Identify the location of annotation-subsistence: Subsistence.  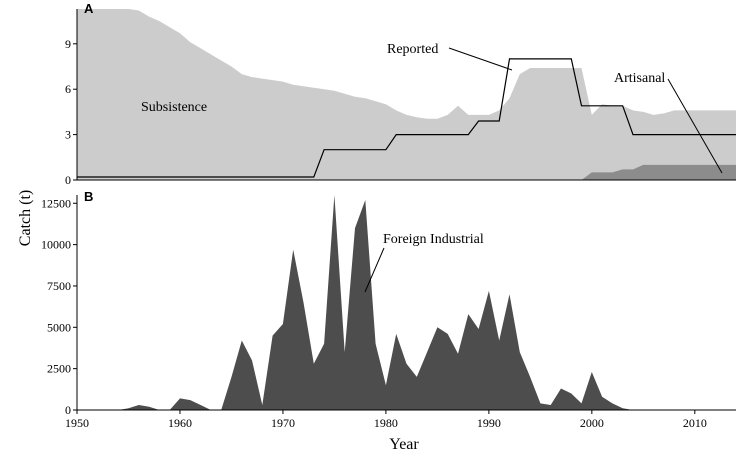
(174, 107).